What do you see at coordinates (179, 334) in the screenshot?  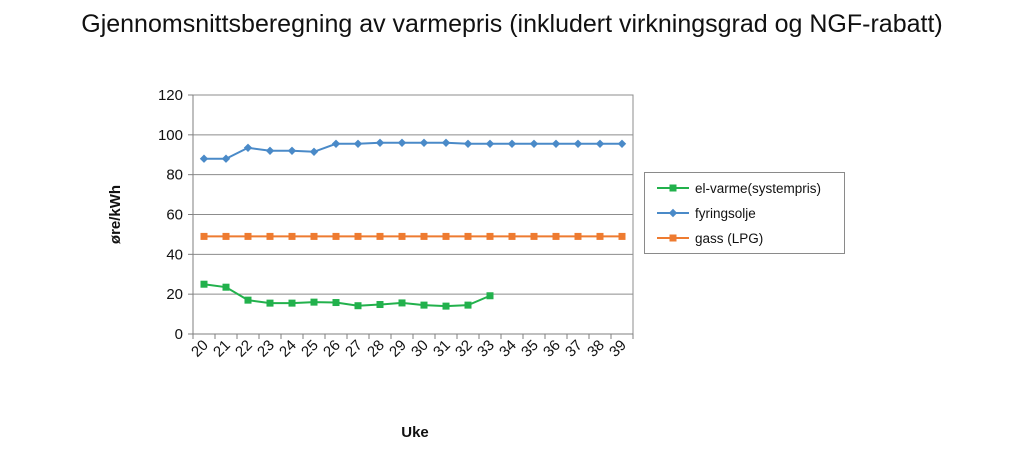 I see `y-tick-label: 0` at bounding box center [179, 334].